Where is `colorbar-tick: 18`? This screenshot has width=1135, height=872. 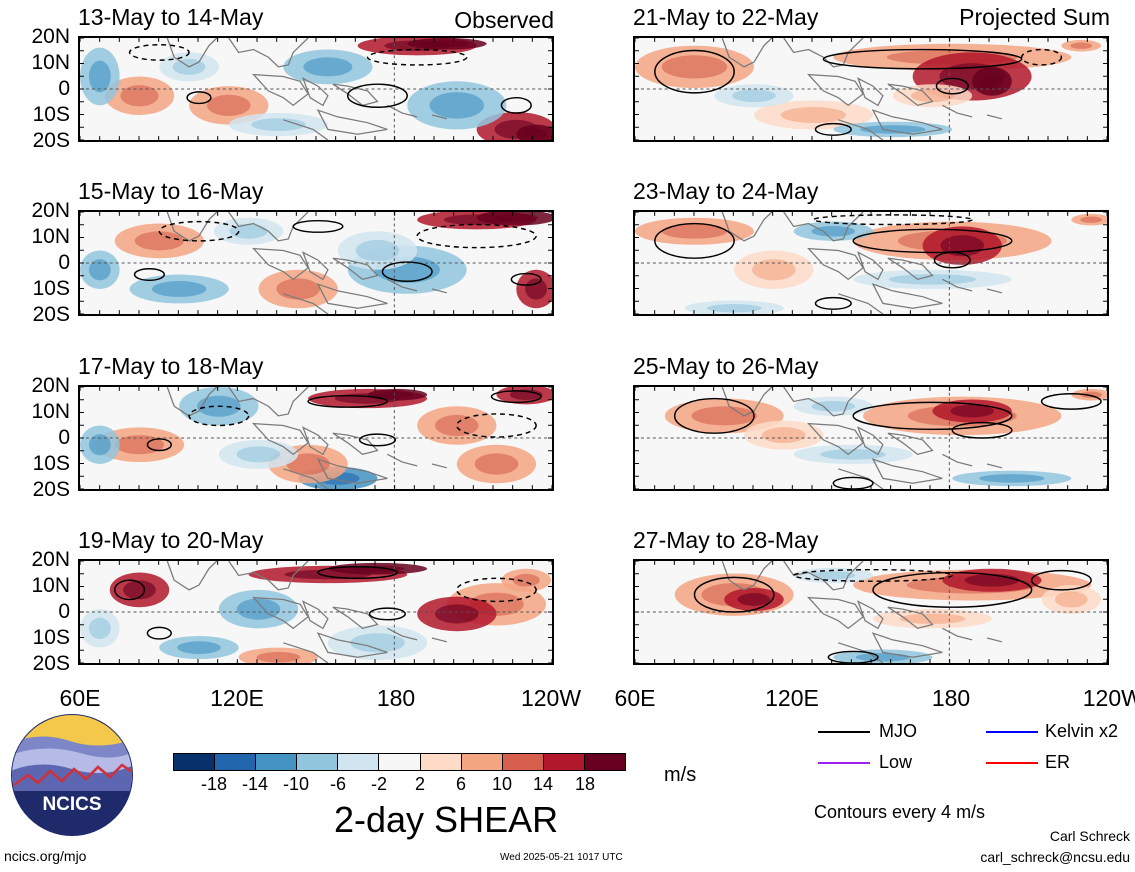
colorbar-tick: 18 is located at coordinates (585, 784).